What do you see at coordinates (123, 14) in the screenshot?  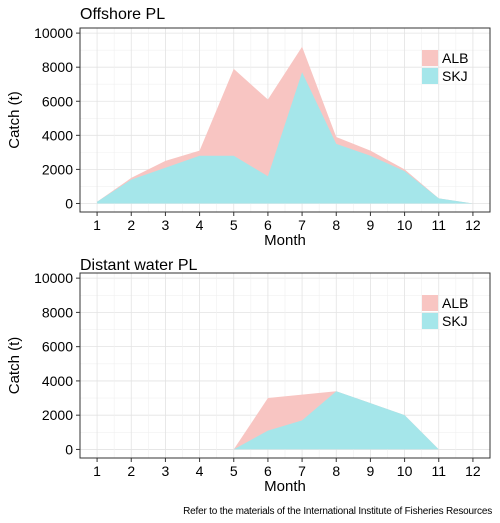 I see `chart-title-offshore: Offshore PL` at bounding box center [123, 14].